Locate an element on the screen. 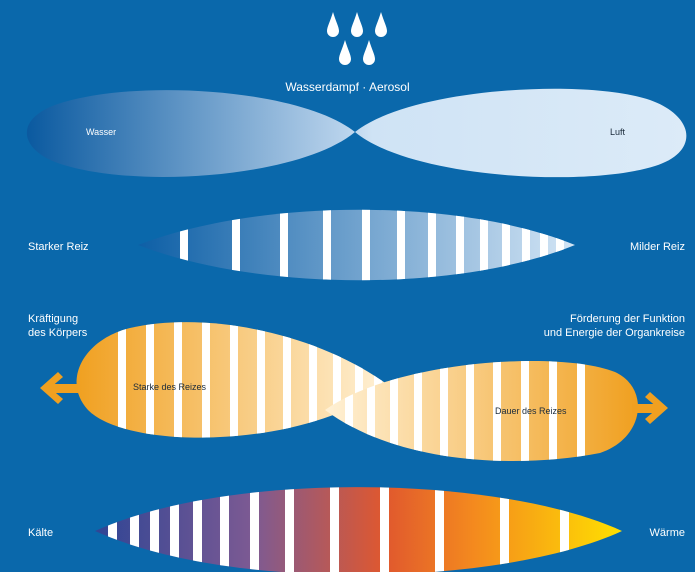 Image resolution: width=695 pixels, height=572 pixels. strong-stimulus-label: Starker Reiz is located at coordinates (58, 247).